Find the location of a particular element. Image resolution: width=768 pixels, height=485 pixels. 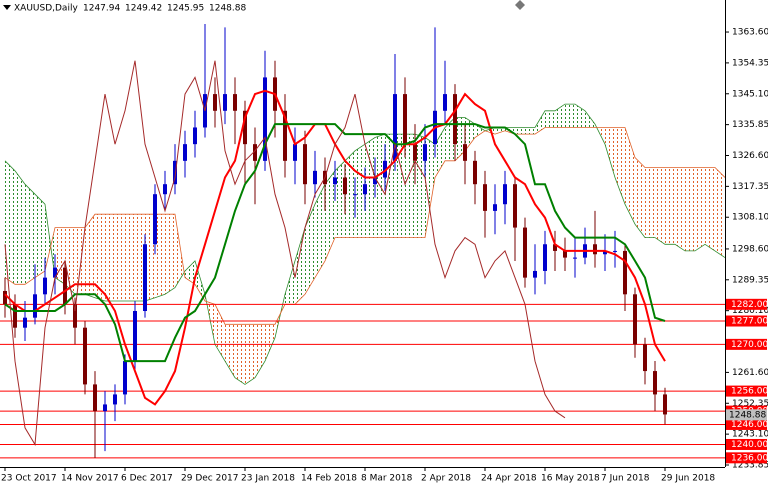

x-tick-label: 14 Nov 2017 is located at coordinates (90, 479).